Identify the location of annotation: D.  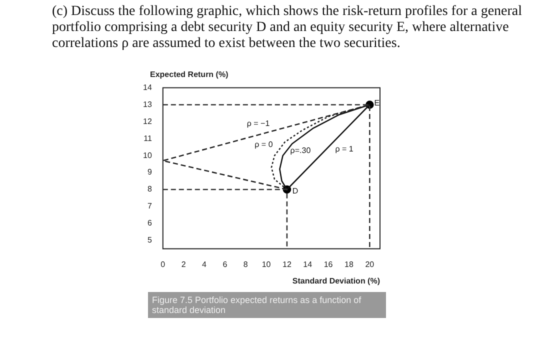
(295, 191).